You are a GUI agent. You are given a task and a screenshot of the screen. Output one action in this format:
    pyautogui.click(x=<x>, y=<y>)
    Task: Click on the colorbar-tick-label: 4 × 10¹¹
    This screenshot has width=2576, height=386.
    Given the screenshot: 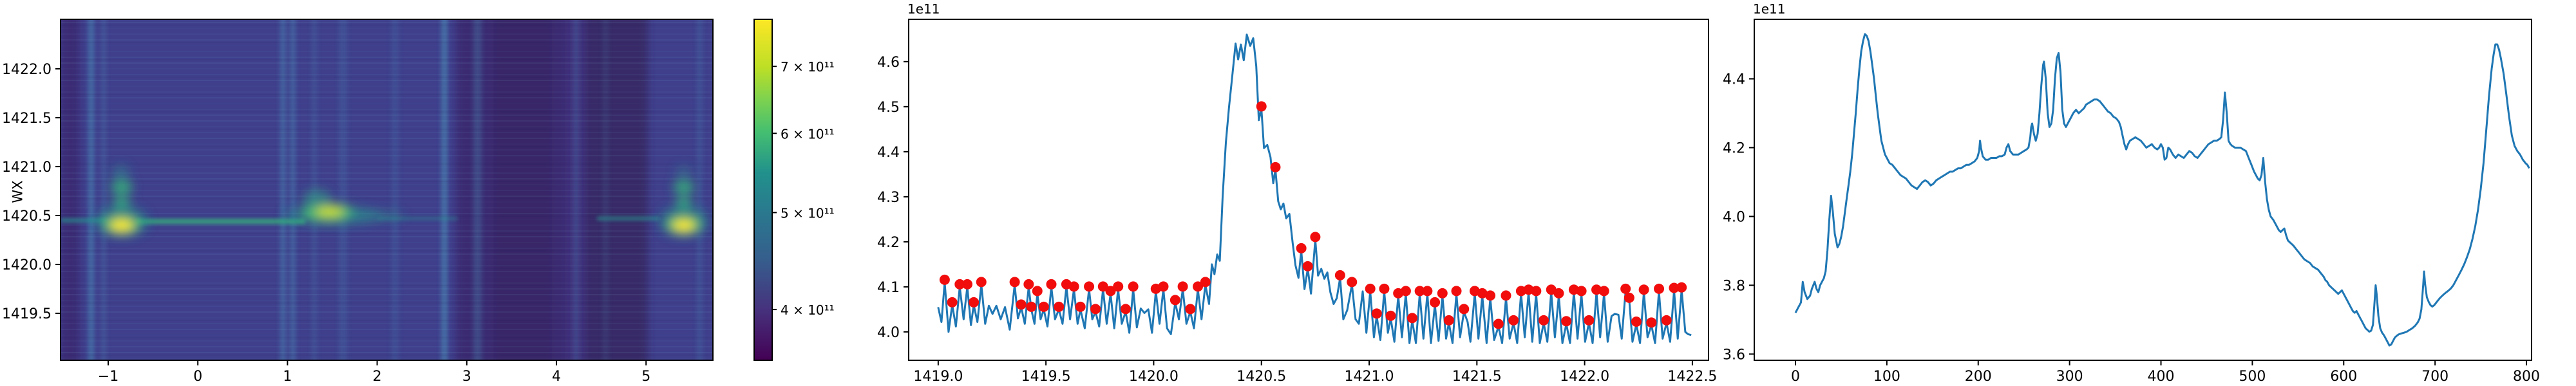 What is the action you would take?
    pyautogui.click(x=808, y=310)
    